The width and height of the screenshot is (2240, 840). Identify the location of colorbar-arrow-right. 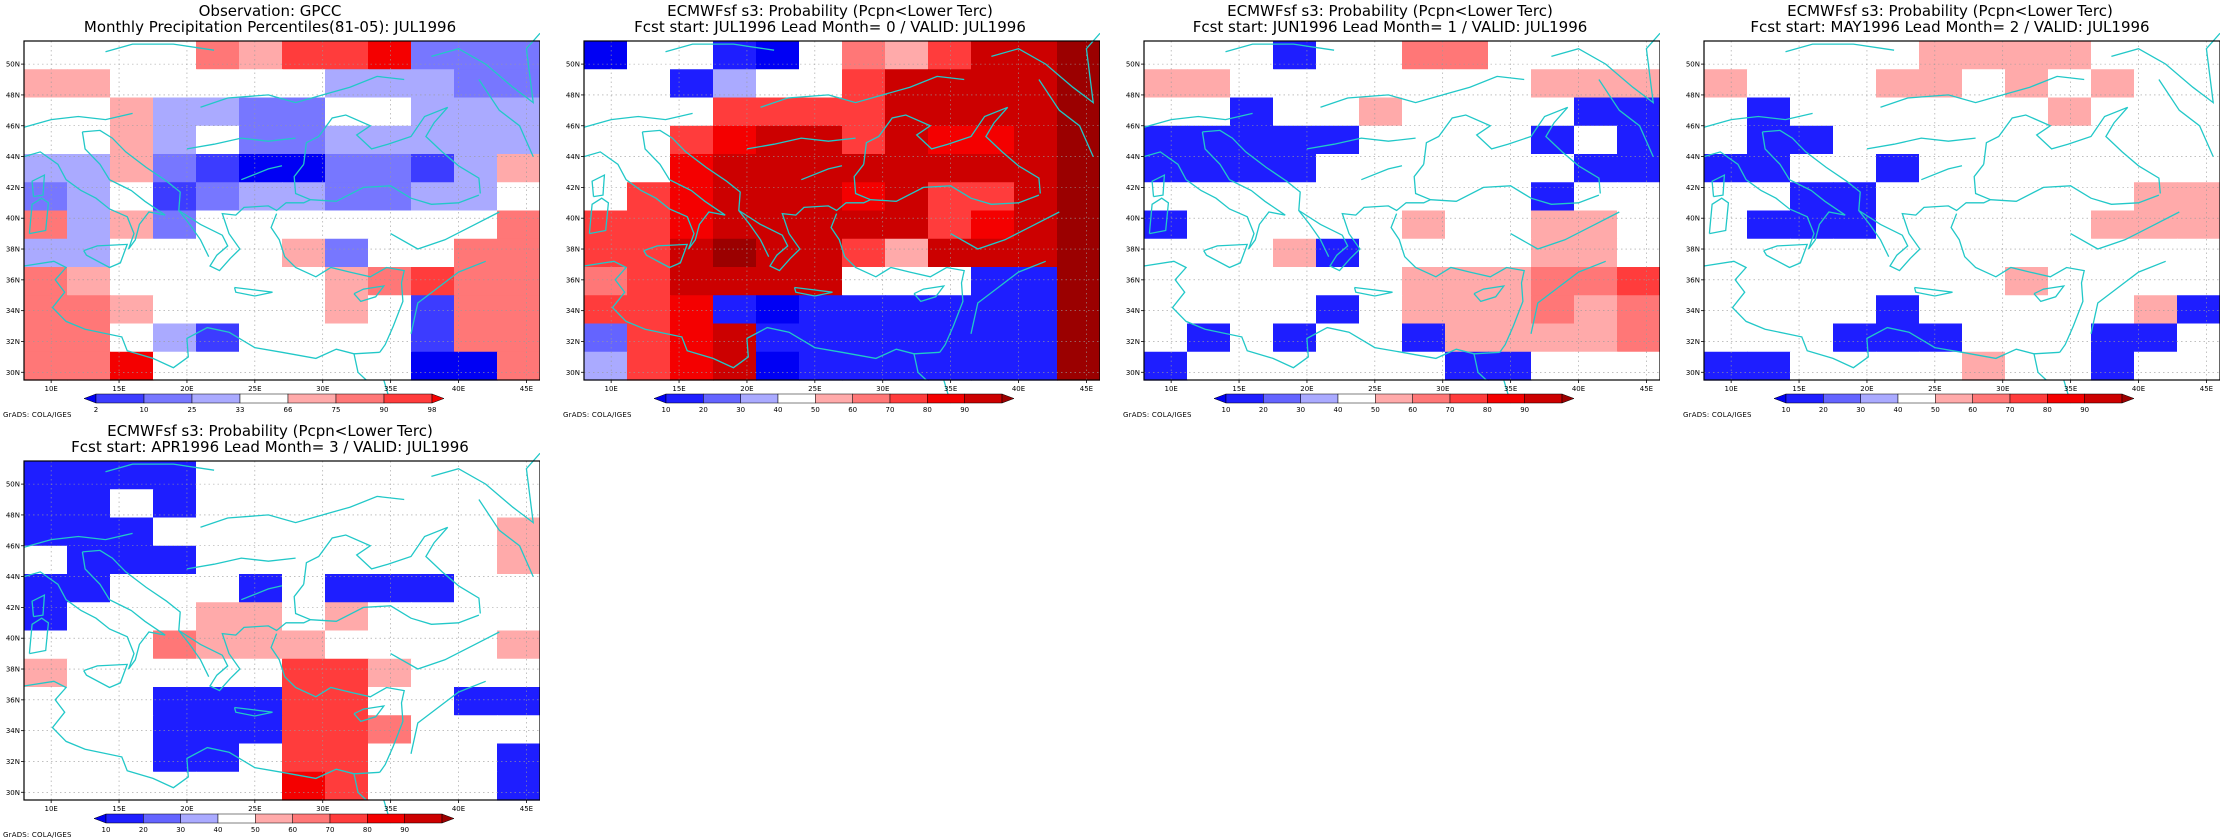
(448, 818).